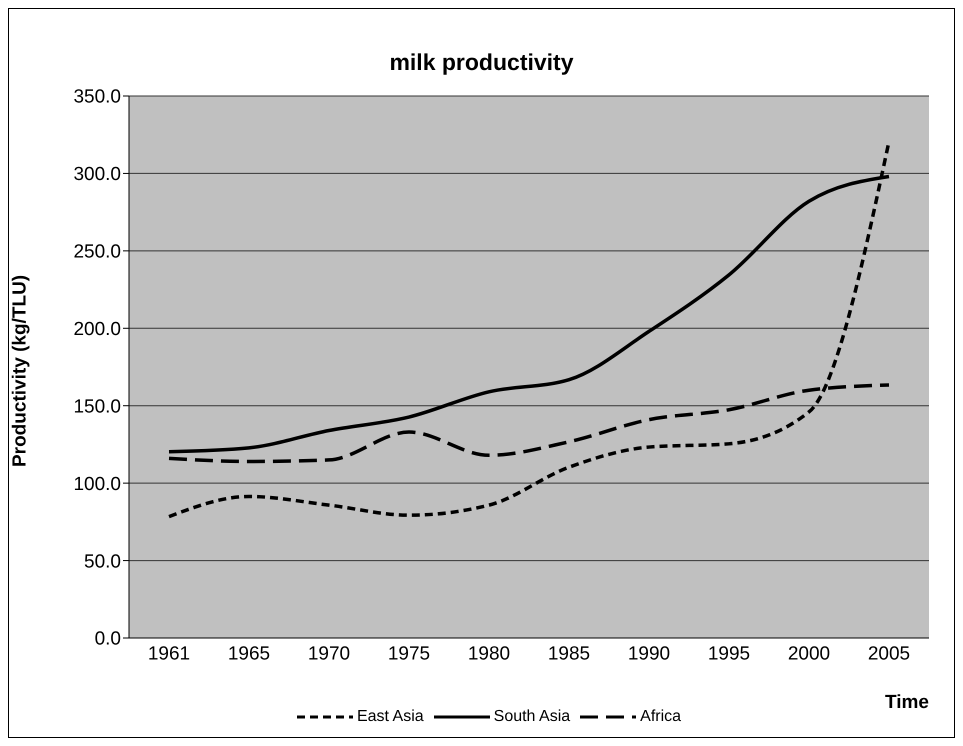 The image size is (963, 746). Describe the element at coordinates (569, 653) in the screenshot. I see `x-tick-label: 1985` at that location.